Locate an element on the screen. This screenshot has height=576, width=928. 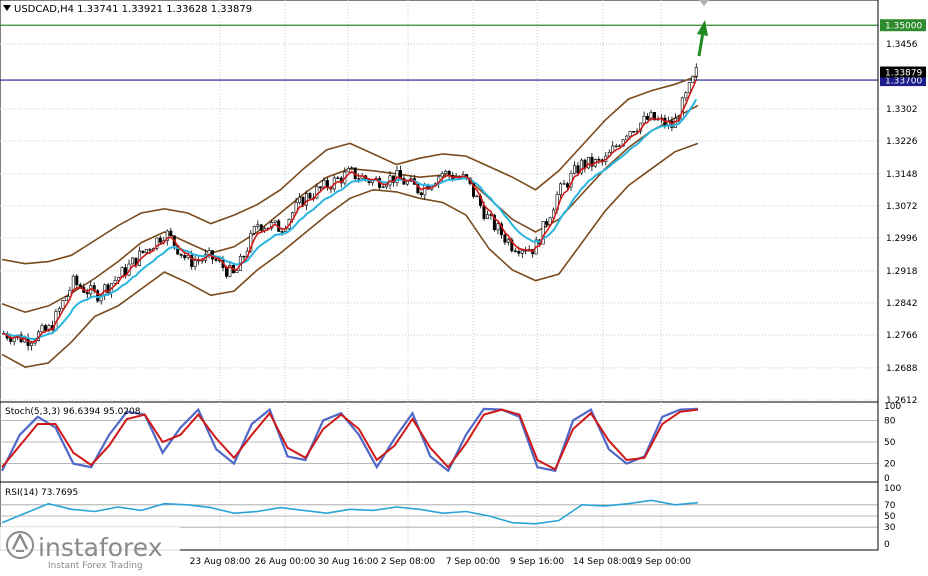
x-tick-label: 2 Sep 08:00 is located at coordinates (408, 562).